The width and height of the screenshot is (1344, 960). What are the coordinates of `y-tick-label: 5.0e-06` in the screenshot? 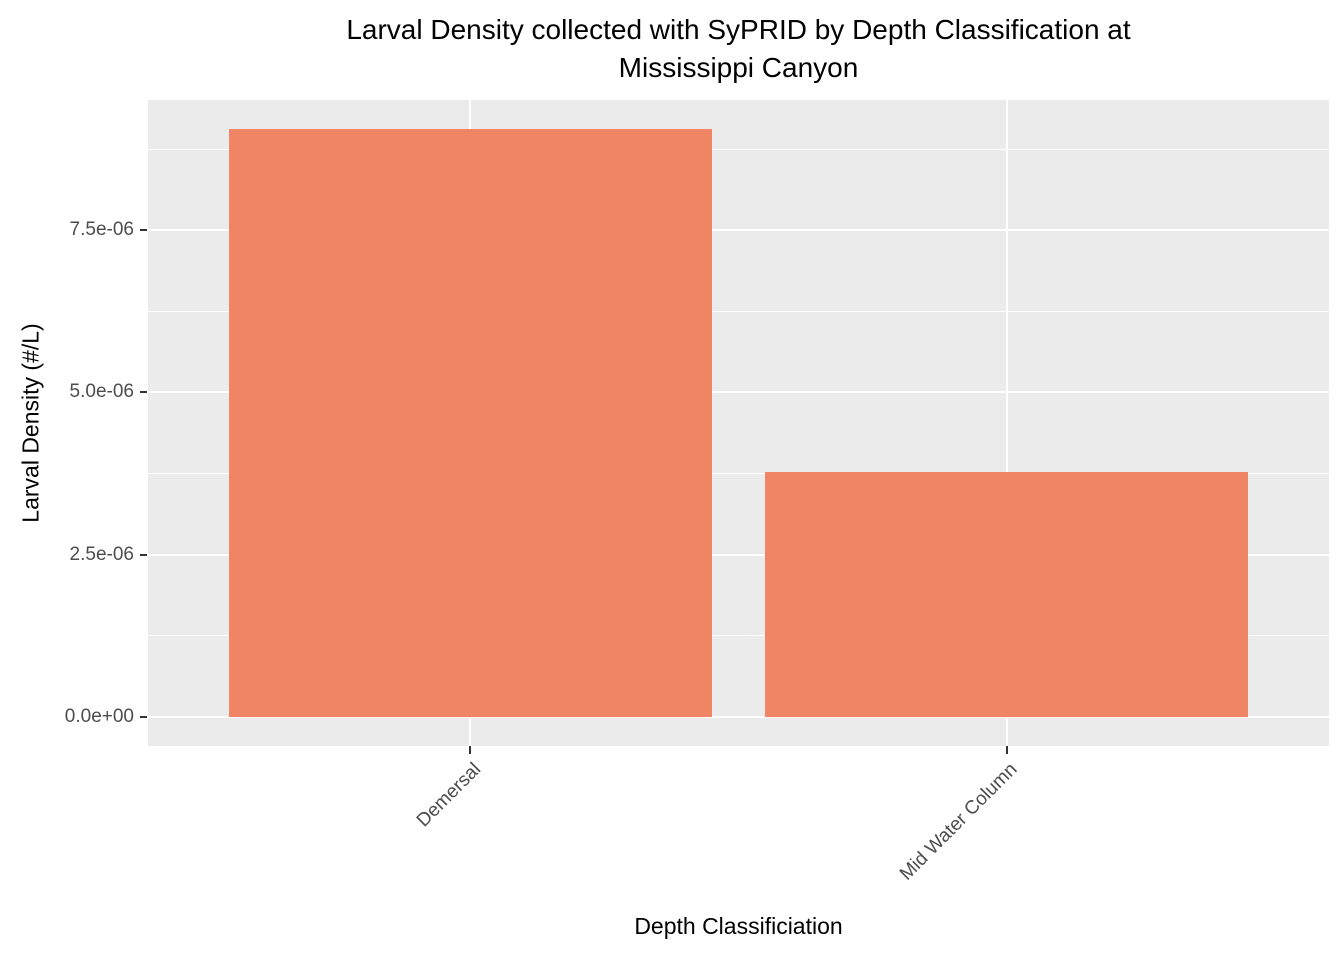 It's located at (101, 392).